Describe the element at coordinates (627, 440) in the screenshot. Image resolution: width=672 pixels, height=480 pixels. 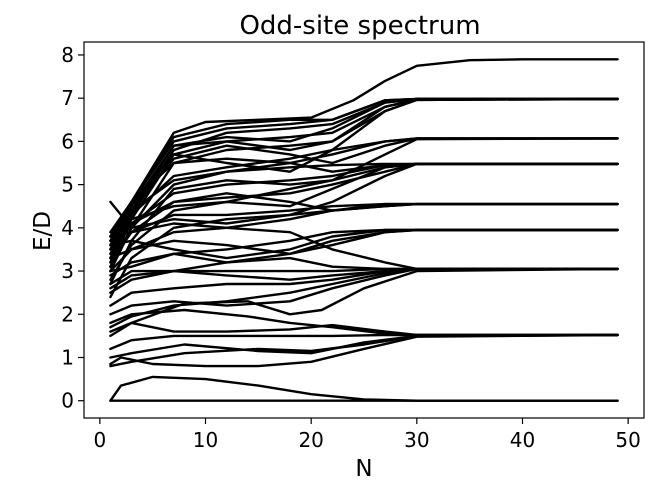
I see `x-tick-label: 50` at that location.